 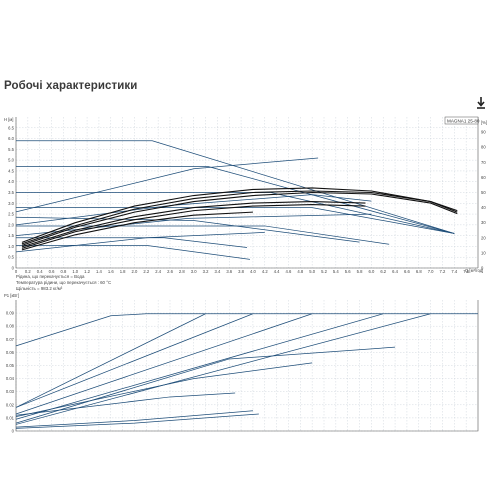 What do you see at coordinates (312, 271) in the screenshot?
I see `head-x-tick-label: 5.0` at bounding box center [312, 271].